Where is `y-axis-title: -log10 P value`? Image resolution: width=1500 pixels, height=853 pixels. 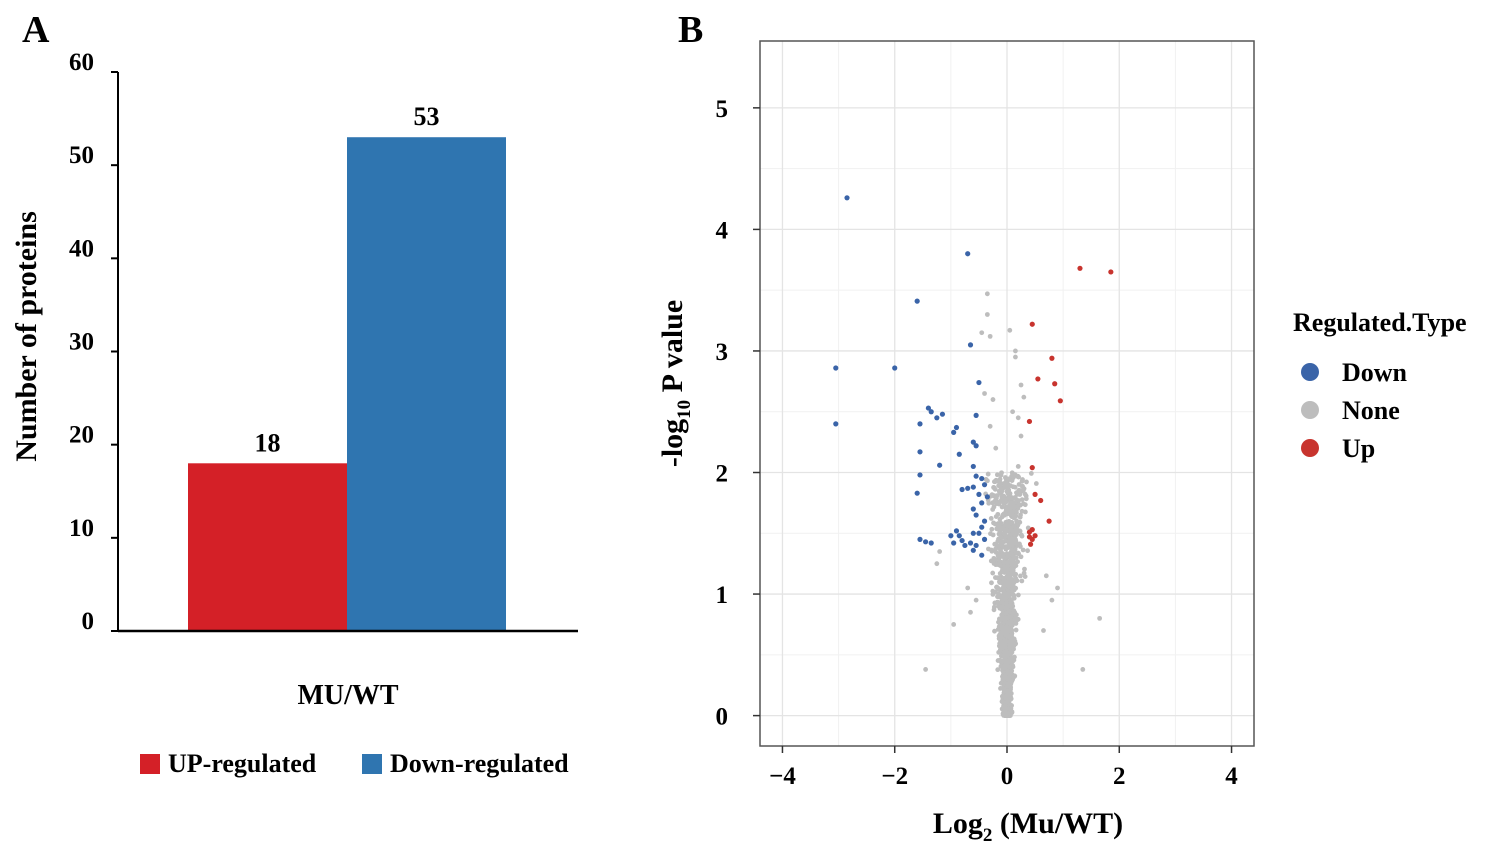 y-axis-title: -log10 P value is located at coordinates (675, 383).